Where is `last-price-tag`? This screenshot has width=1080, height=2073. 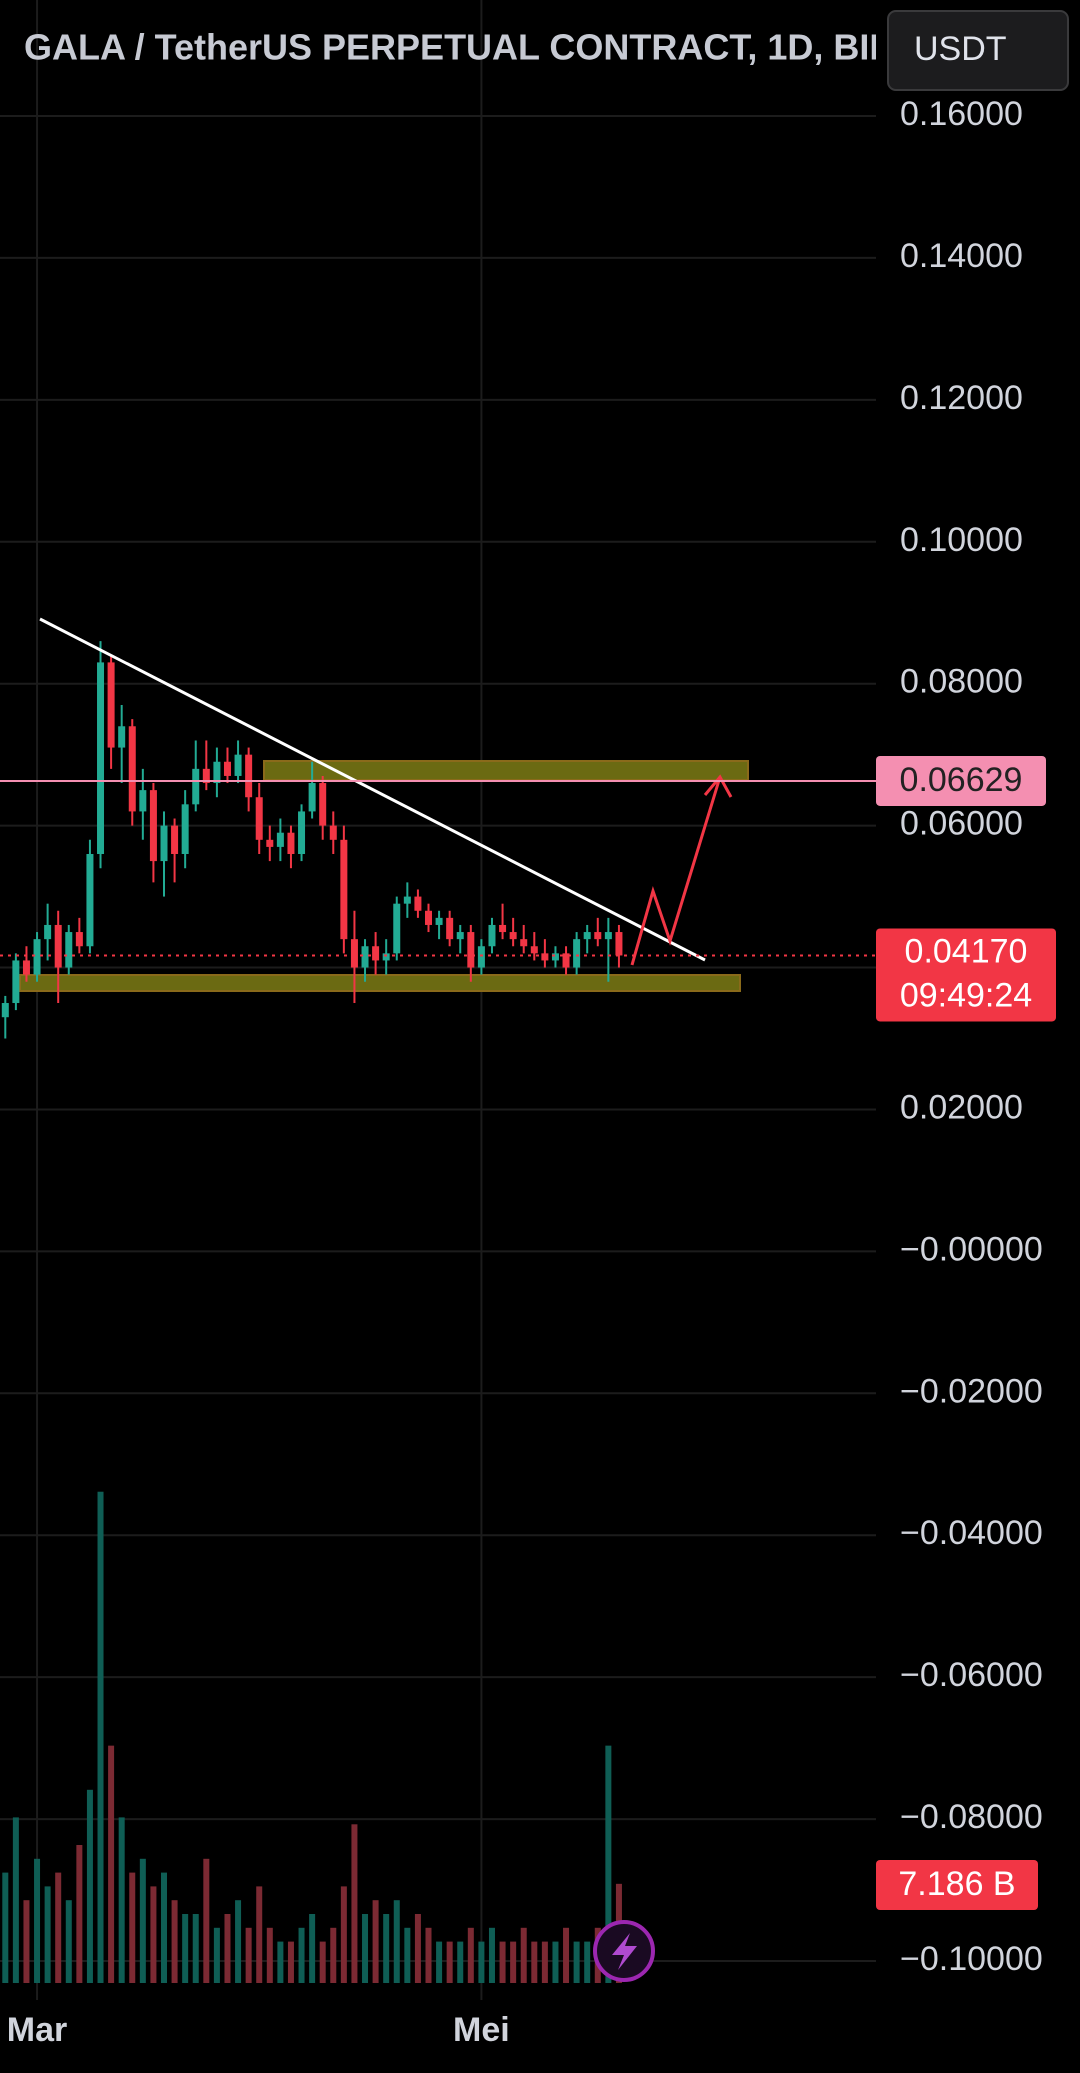 last-price-tag is located at coordinates (966, 975).